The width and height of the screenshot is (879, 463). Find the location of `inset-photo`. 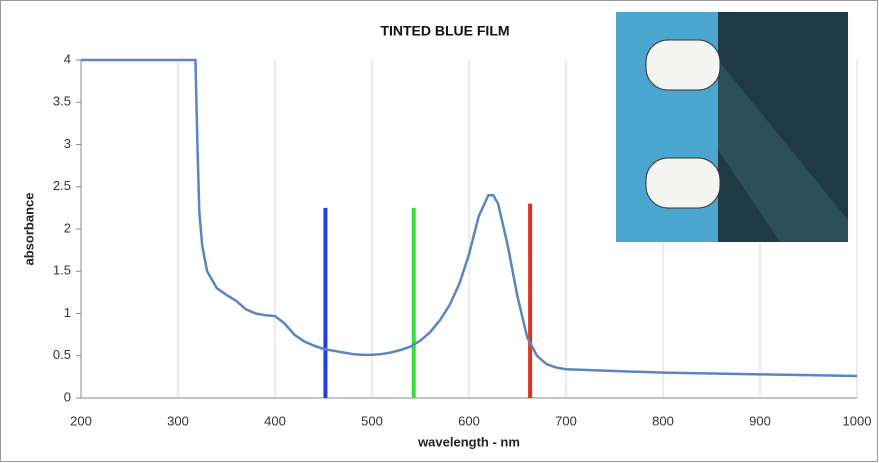

inset-photo is located at coordinates (732, 127).